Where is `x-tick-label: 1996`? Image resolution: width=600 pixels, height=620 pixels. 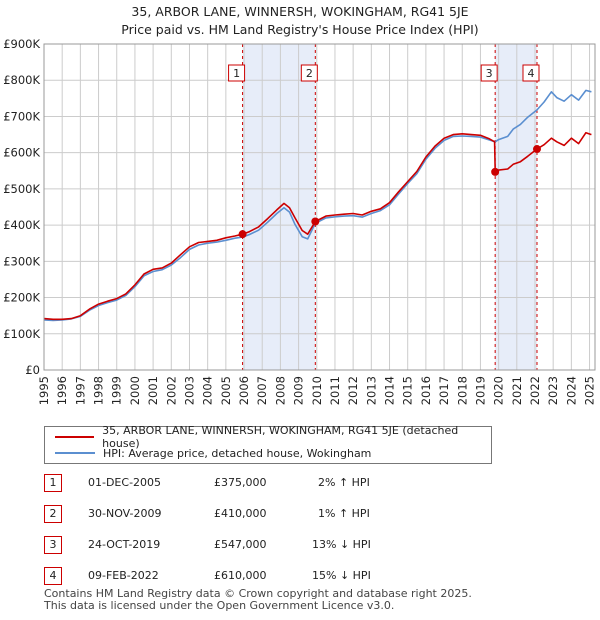 x-tick-label: 1996 is located at coordinates (62, 390).